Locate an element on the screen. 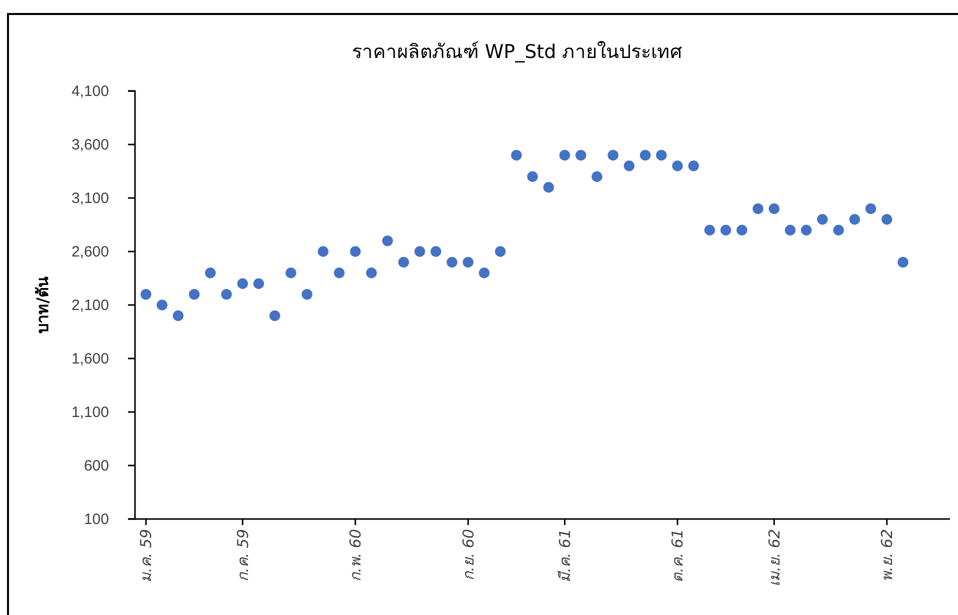 The height and width of the screenshot is (615, 958). x-tick-label: ก.พ. 60 is located at coordinates (355, 555).